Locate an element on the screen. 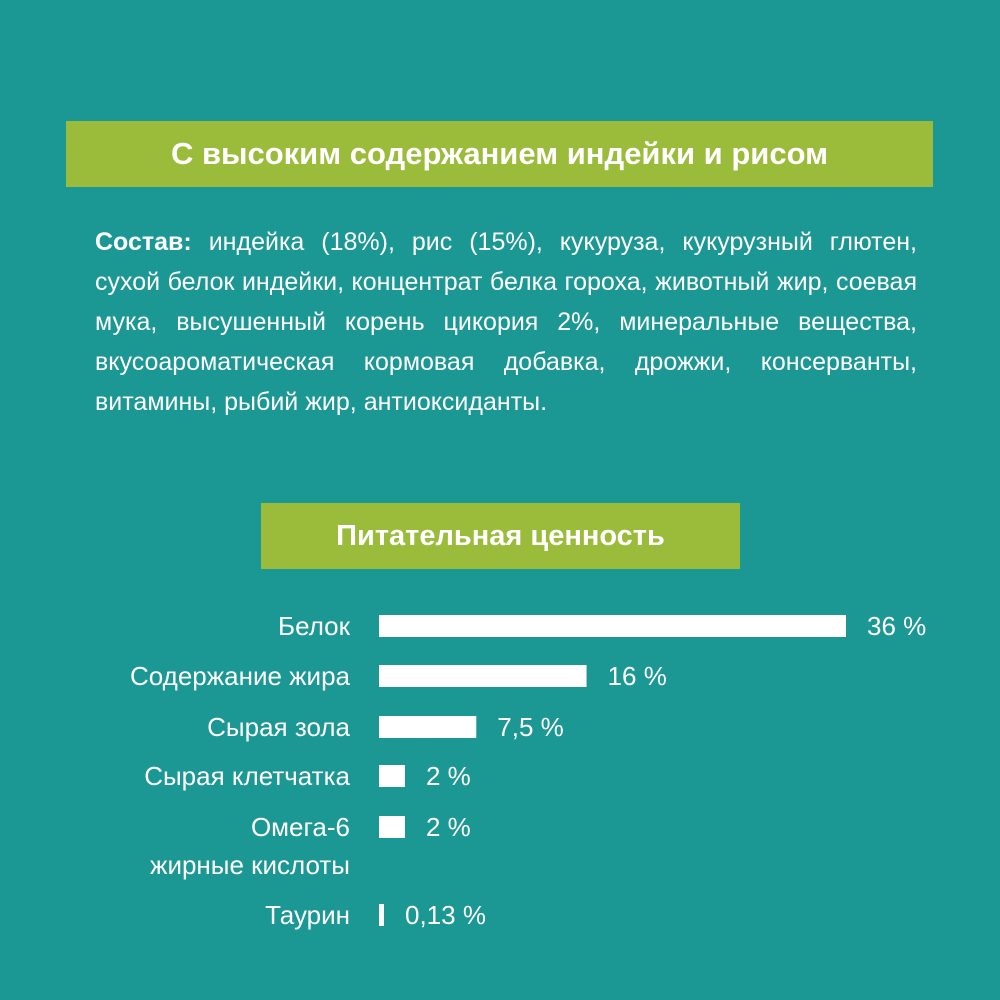 The image size is (1000, 1000). composition-lead: Состав: is located at coordinates (143, 242).